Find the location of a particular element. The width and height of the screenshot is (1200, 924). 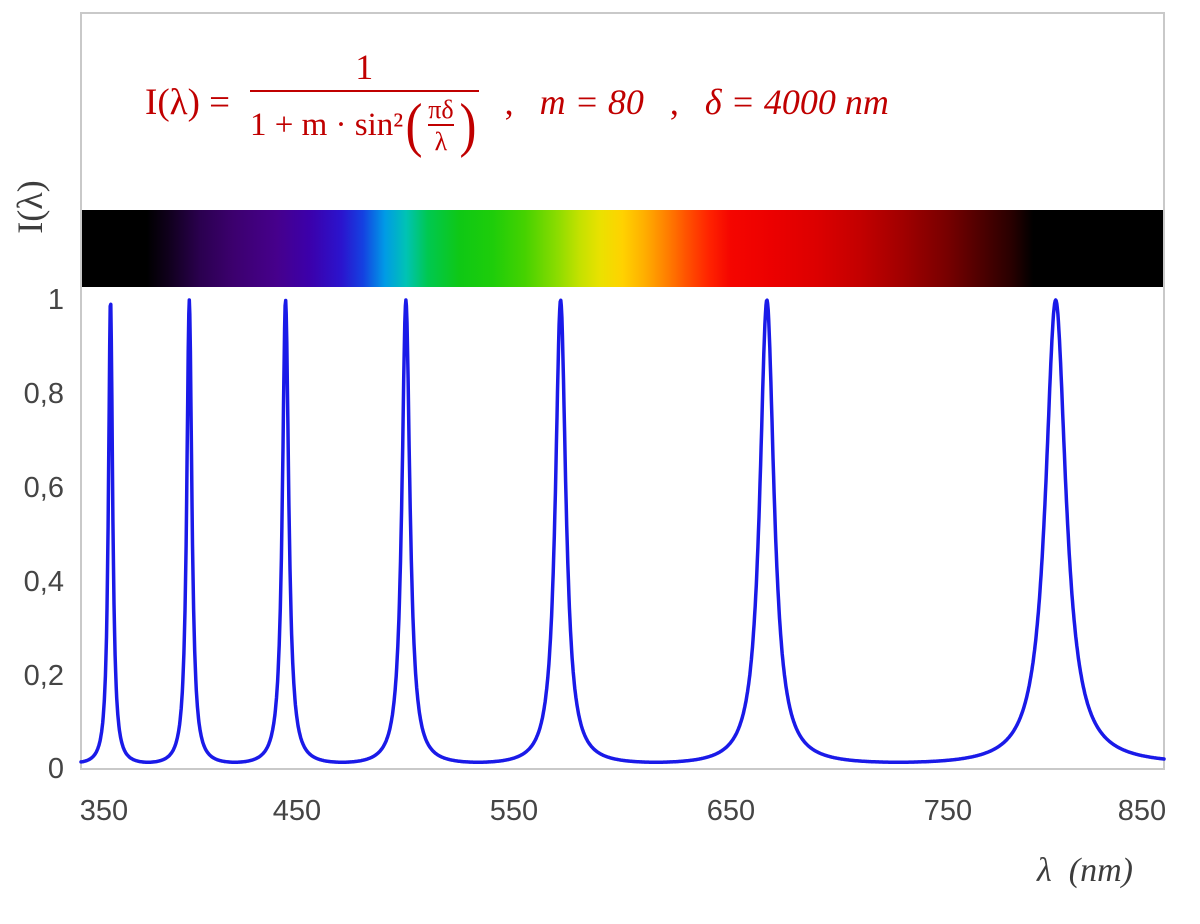

fraction-bar is located at coordinates (364, 90).